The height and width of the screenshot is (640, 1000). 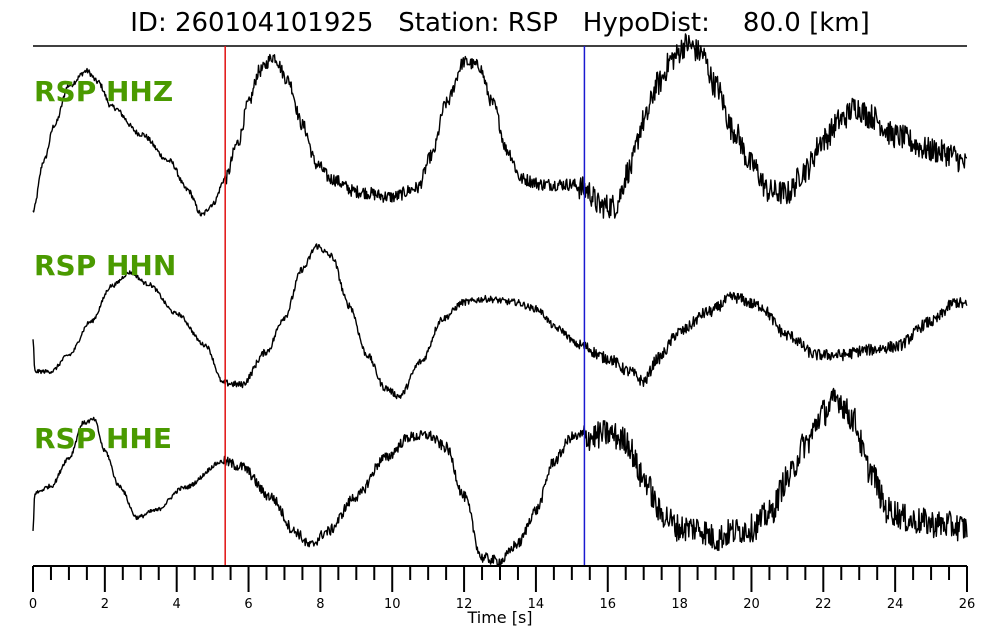 I want to click on x-tick-label: 8, so click(x=320, y=604).